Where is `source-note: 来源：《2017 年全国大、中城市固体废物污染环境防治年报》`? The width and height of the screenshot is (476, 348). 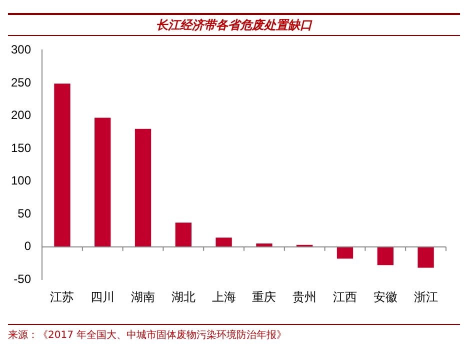 source-note: 来源：《2017 年全国大、中城市固体废物污染环境防治年报》 is located at coordinates (234, 333).